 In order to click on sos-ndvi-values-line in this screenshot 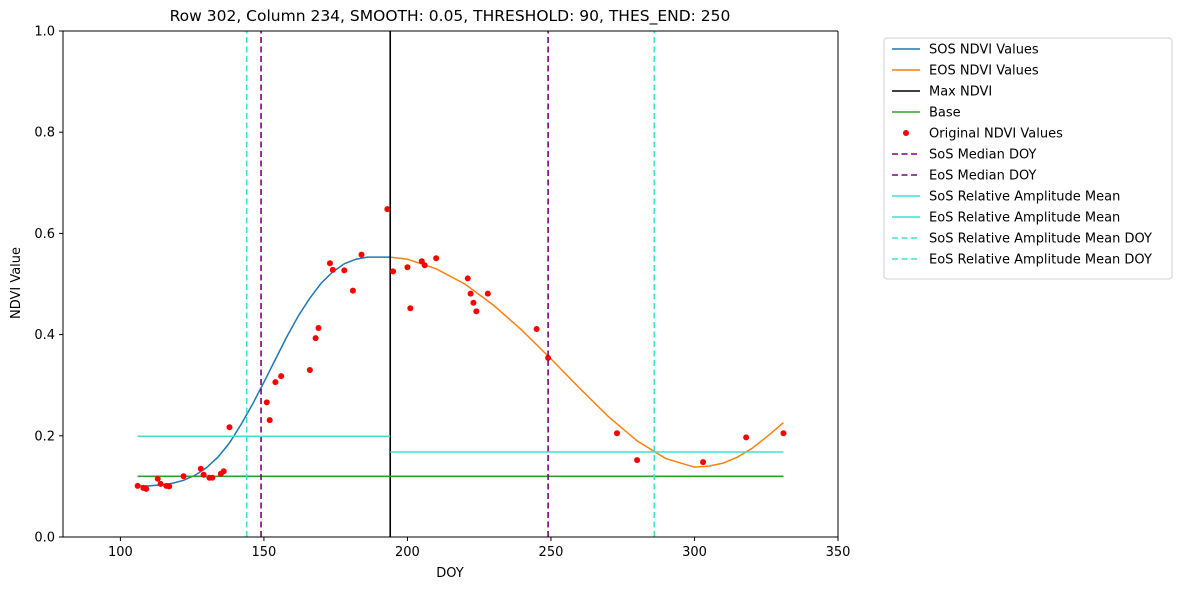, I will do `click(264, 371)`.